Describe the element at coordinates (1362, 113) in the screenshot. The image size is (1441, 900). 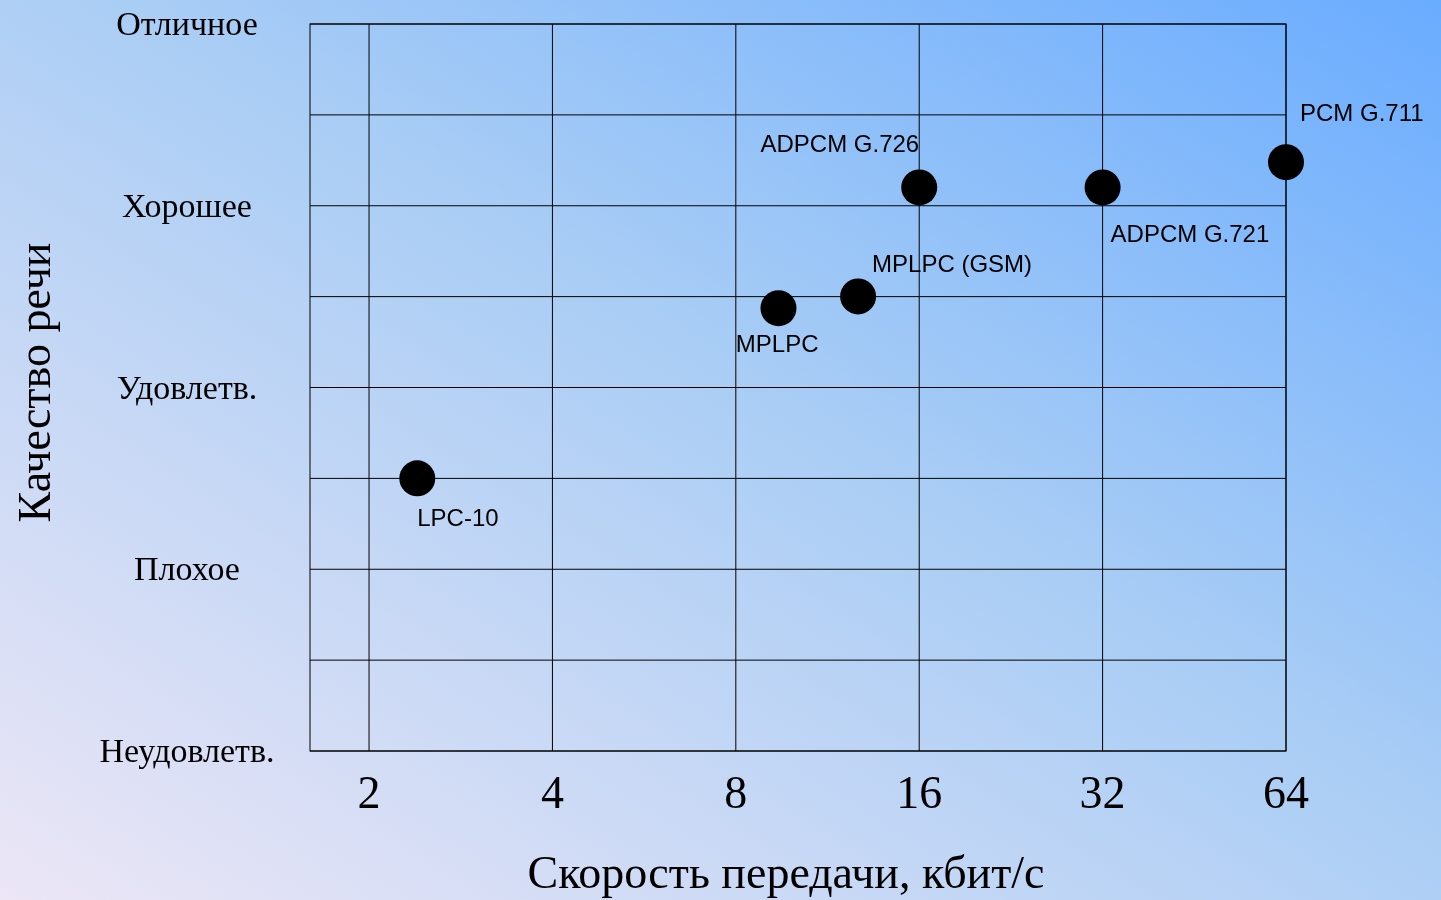
I see `annotation: PCM G.711` at that location.